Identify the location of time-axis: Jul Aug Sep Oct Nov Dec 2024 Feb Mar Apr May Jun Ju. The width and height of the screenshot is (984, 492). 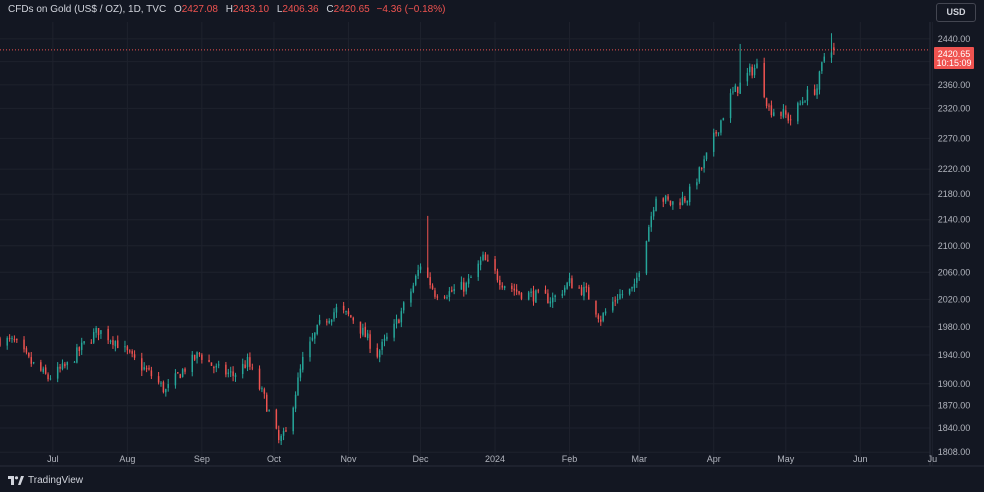
(492, 459).